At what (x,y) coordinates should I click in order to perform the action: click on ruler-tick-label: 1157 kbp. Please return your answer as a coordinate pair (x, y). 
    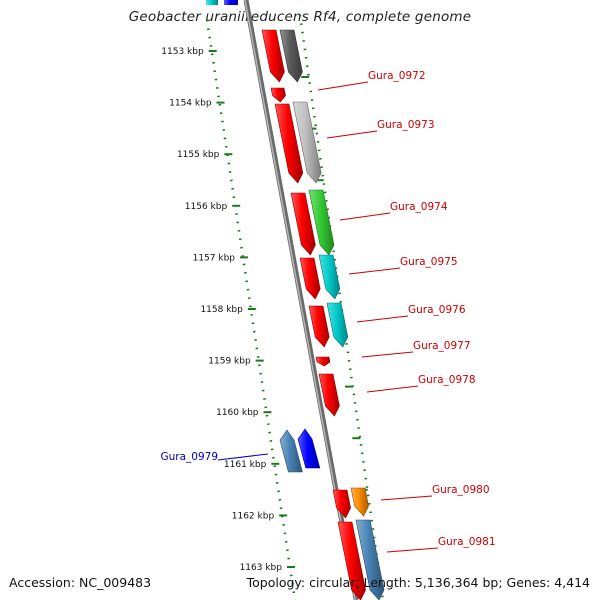
    Looking at the image, I should click on (214, 258).